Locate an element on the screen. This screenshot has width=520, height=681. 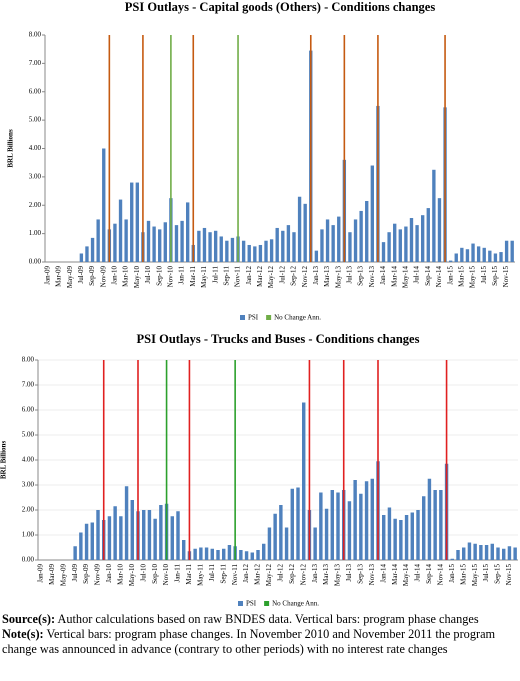
x-tick-label: Sep-10 is located at coordinates (155, 574).